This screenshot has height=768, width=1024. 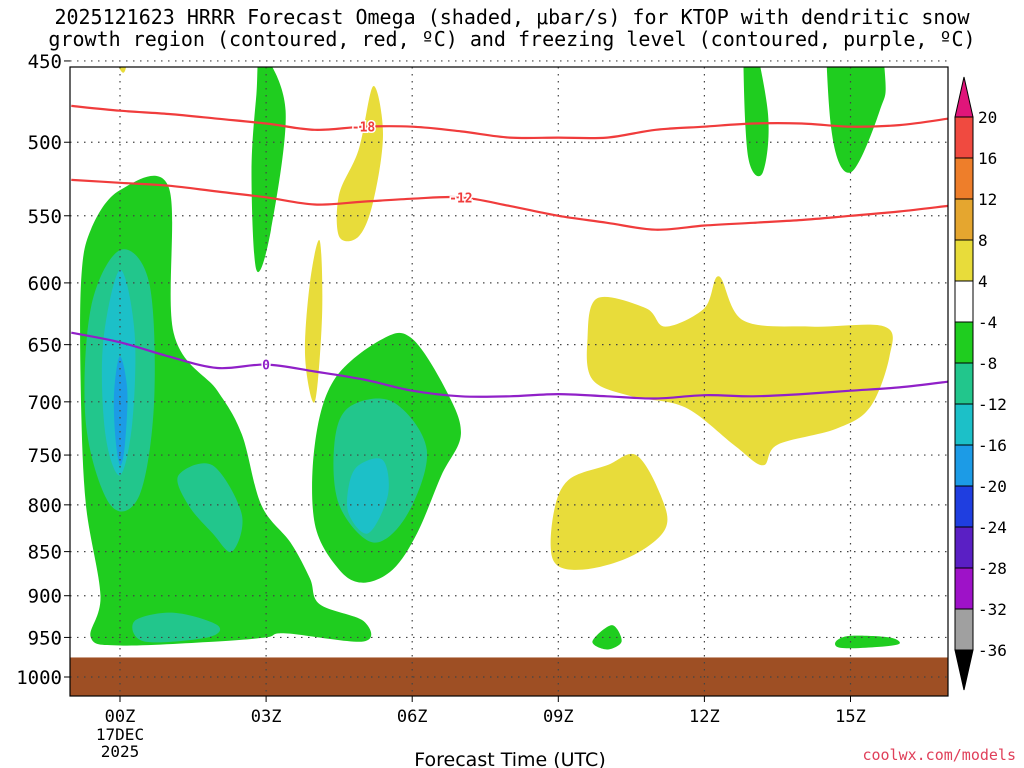 What do you see at coordinates (120, 751) in the screenshot?
I see `x-tick-sublabel-1: 2025` at bounding box center [120, 751].